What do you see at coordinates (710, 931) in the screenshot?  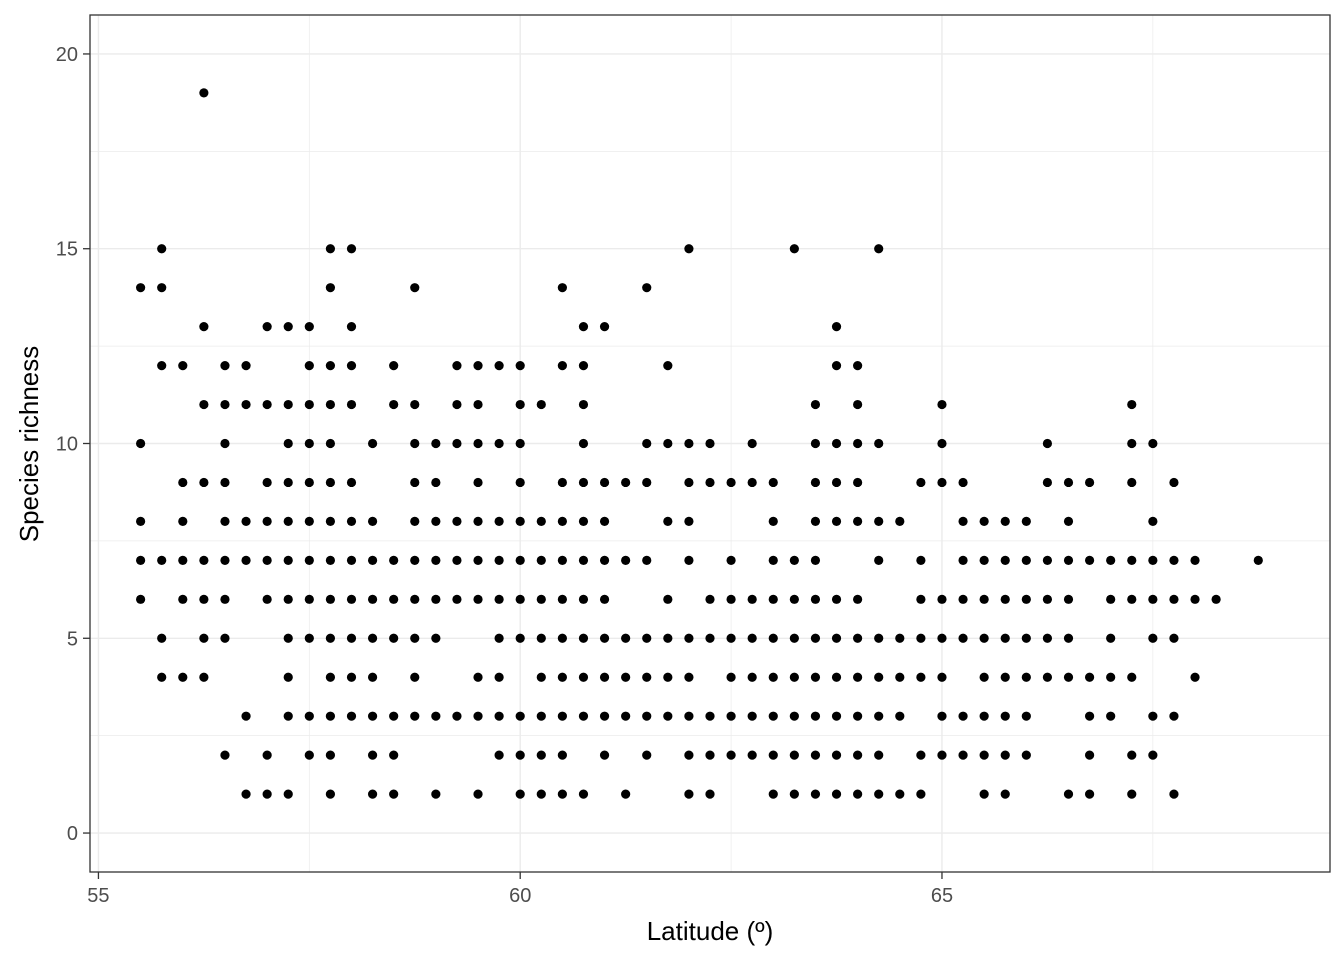 I see `x-axis-title: Latitude (º)` at bounding box center [710, 931].